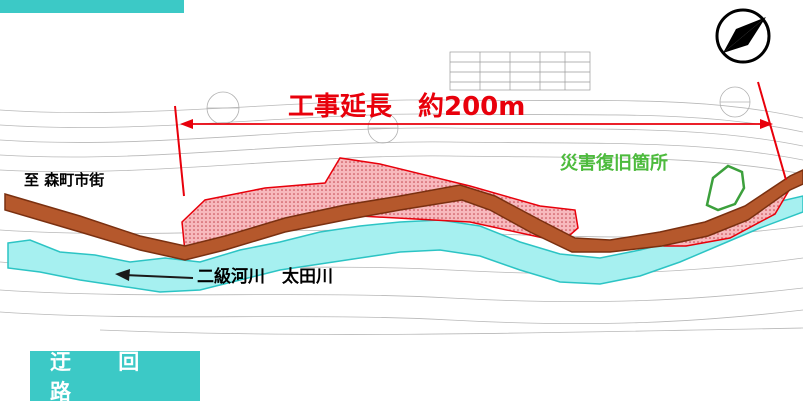 Image resolution: width=803 pixels, height=406 pixels. What do you see at coordinates (105, 377) in the screenshot?
I see `detour-tab-label: 迂 回 路` at bounding box center [105, 377].